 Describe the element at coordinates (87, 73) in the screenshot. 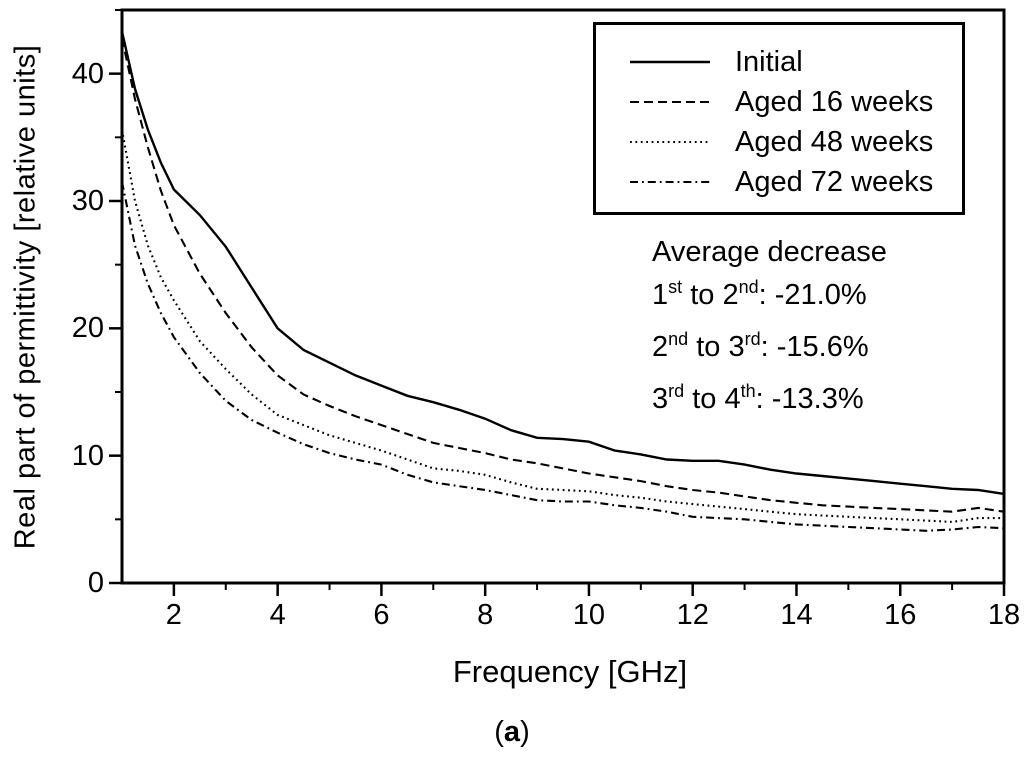

I see `y-tick-label-40: 40` at that location.